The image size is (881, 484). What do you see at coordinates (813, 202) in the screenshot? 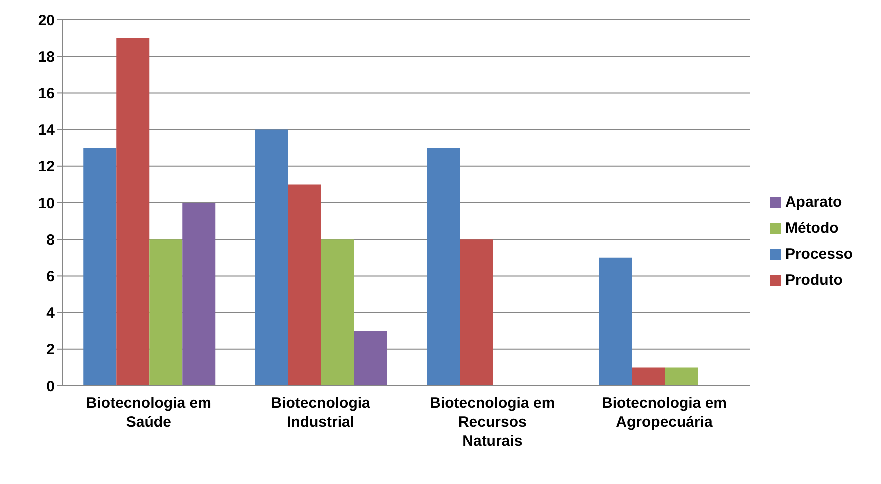
I see `legend-label: Aparato` at bounding box center [813, 202].